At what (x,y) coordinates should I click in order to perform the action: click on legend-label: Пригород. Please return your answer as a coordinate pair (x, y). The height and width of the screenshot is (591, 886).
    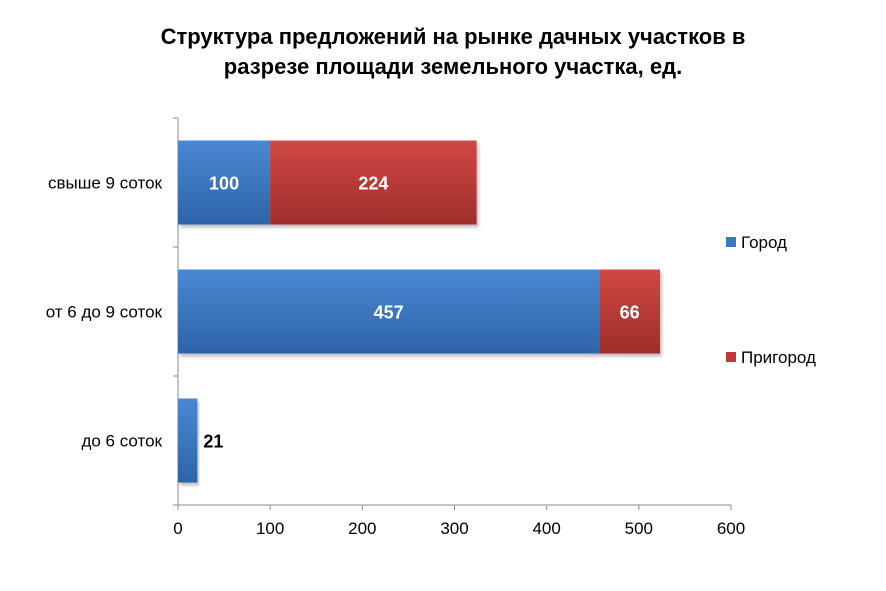
    Looking at the image, I should click on (778, 357).